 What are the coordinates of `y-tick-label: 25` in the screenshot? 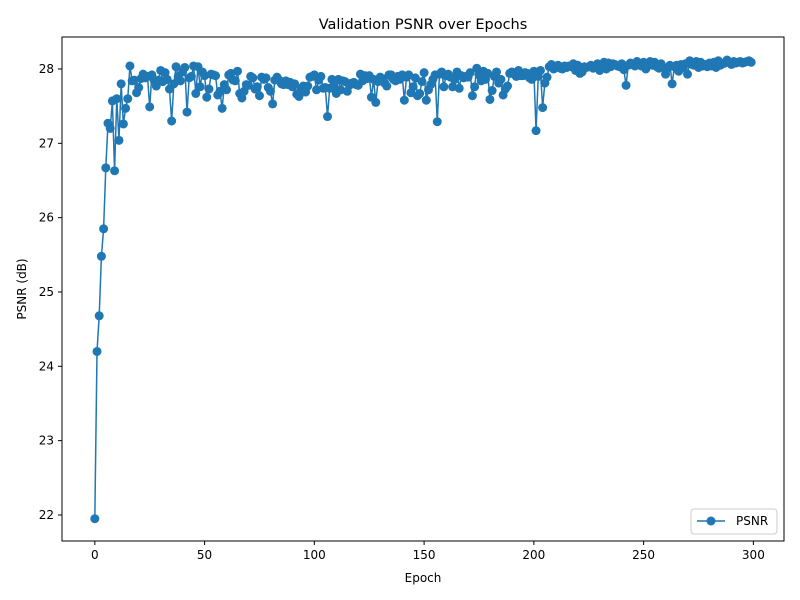 It's located at (46, 292).